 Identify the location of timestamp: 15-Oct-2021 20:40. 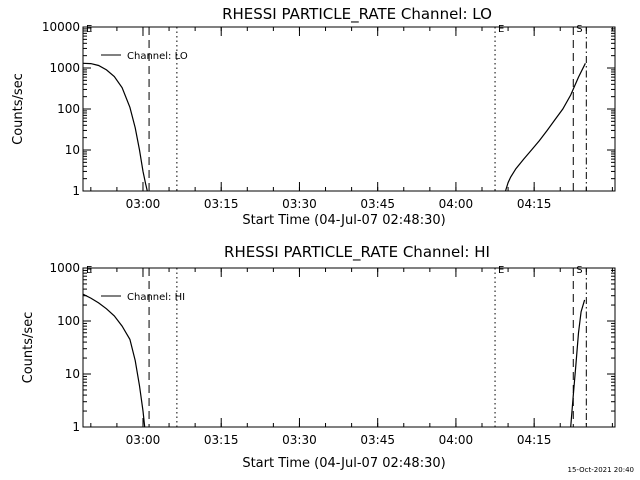
(600, 470).